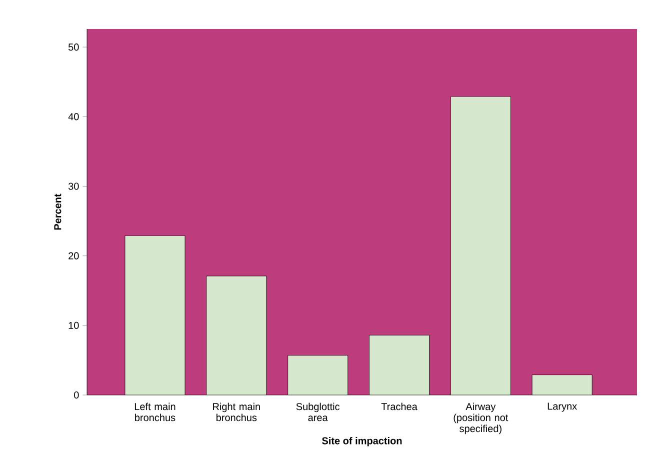 This screenshot has width=661, height=472. What do you see at coordinates (76, 395) in the screenshot?
I see `y-tick-label: 0` at bounding box center [76, 395].